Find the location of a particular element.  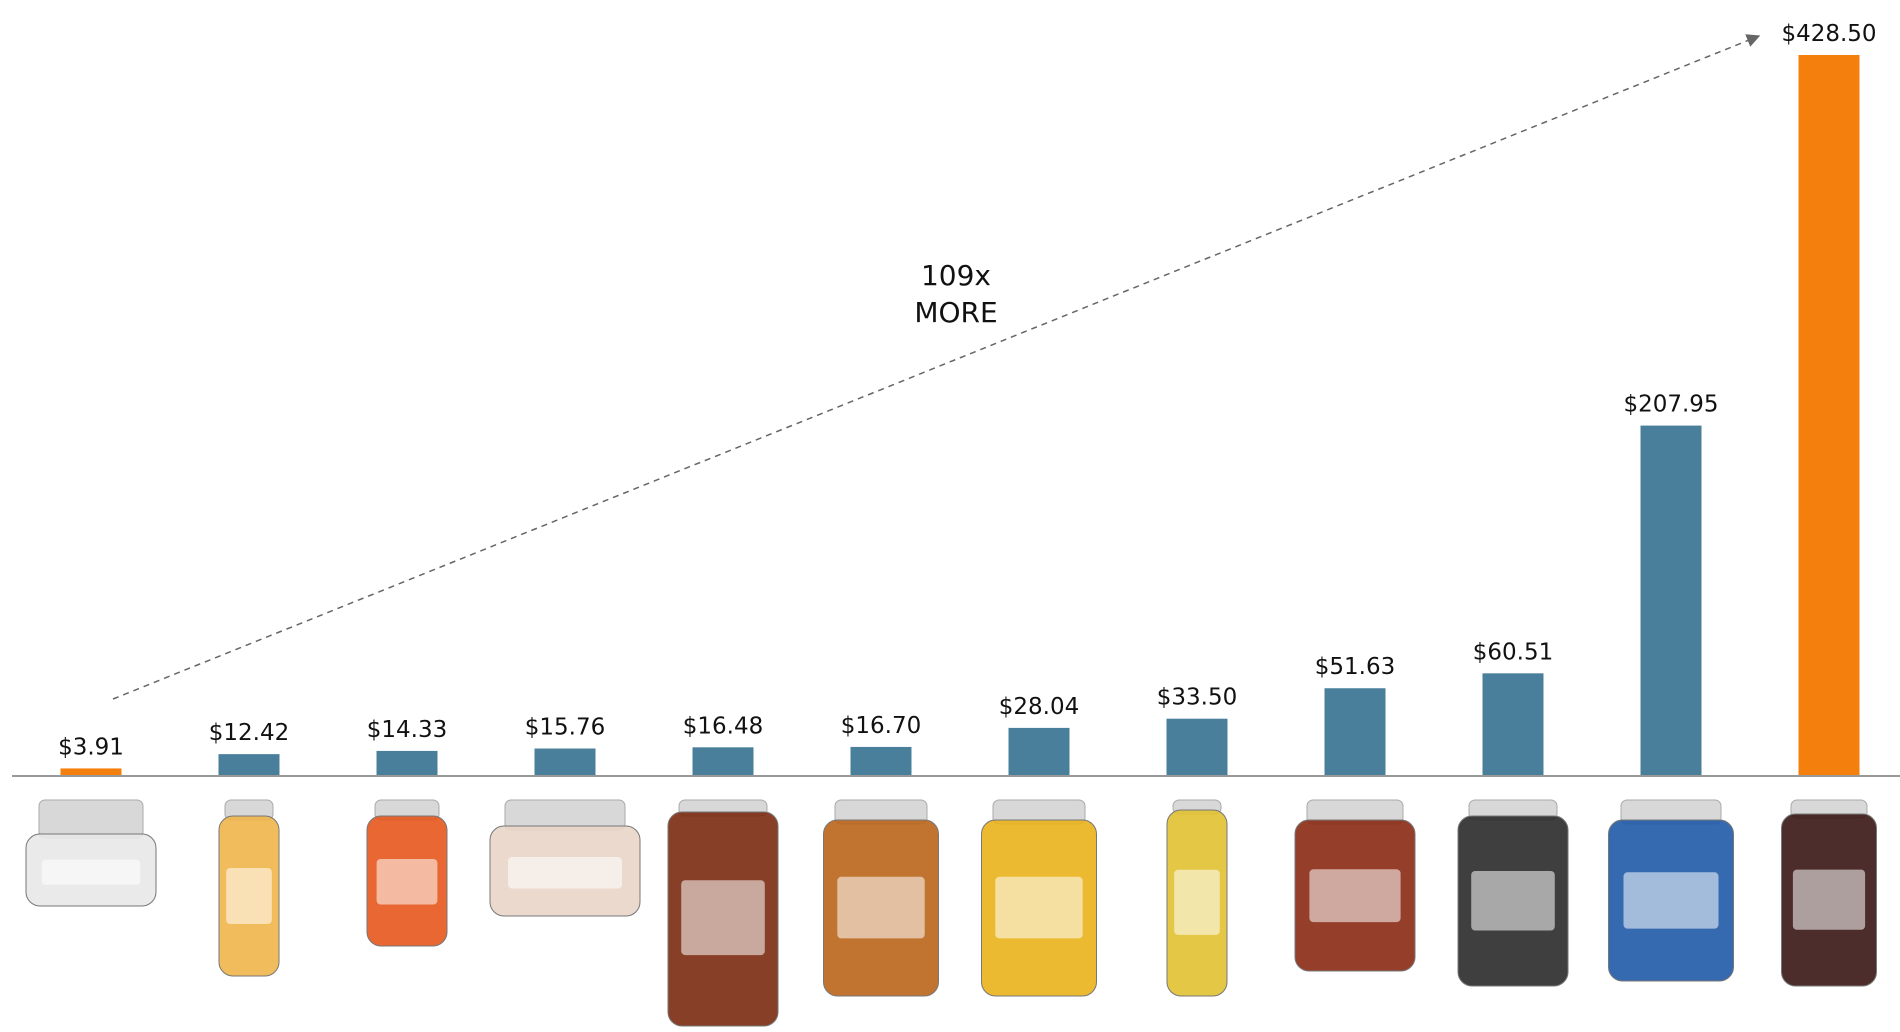

value-label: $3.91 is located at coordinates (91, 747).